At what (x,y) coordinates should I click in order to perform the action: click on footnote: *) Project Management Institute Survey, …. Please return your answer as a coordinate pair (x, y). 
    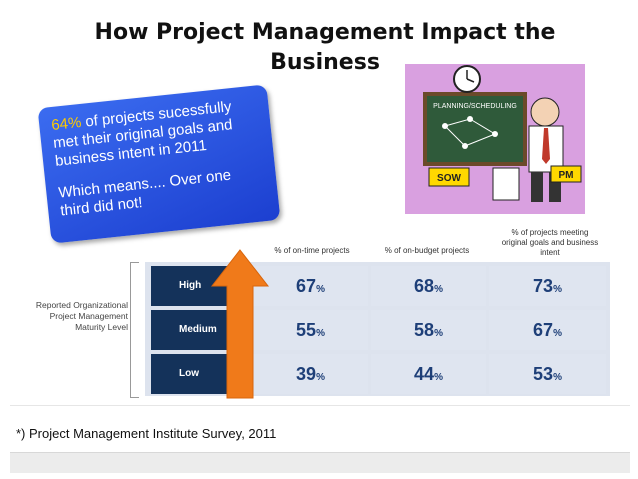
    Looking at the image, I should click on (146, 433).